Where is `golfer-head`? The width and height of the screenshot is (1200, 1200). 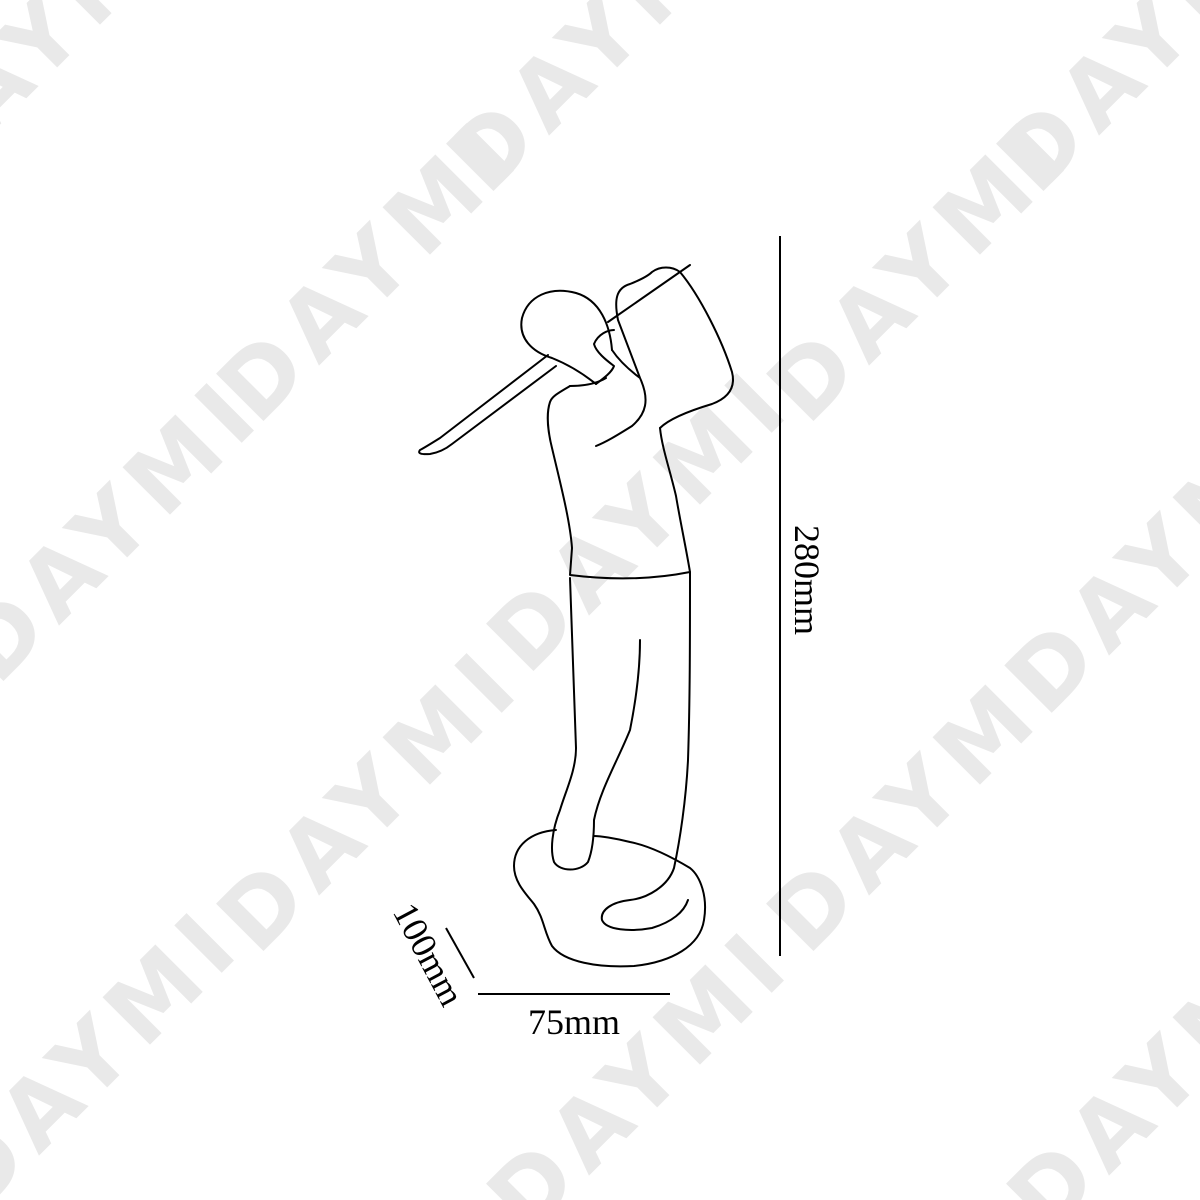 golfer-head is located at coordinates (566, 337).